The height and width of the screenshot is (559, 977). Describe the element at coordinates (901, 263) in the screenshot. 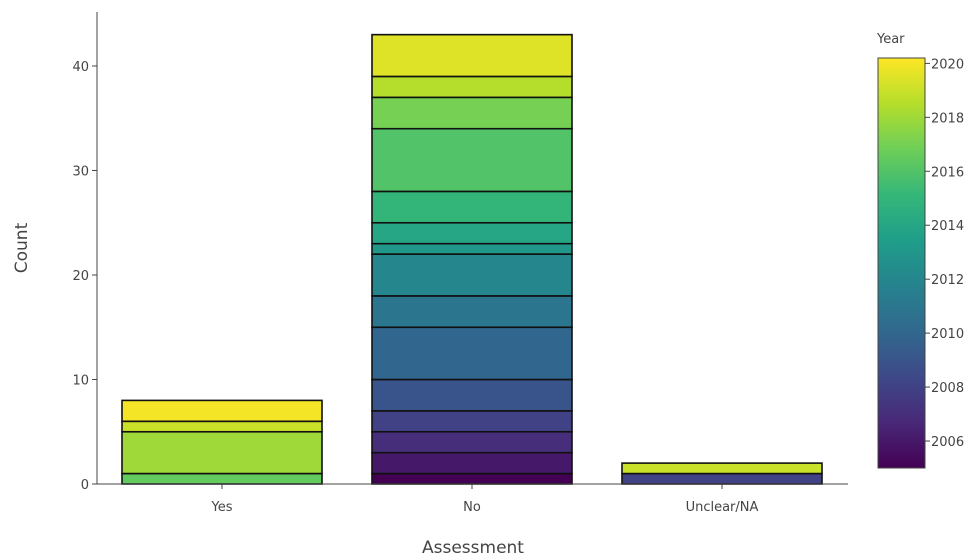

I see `colorbar-gradient` at that location.